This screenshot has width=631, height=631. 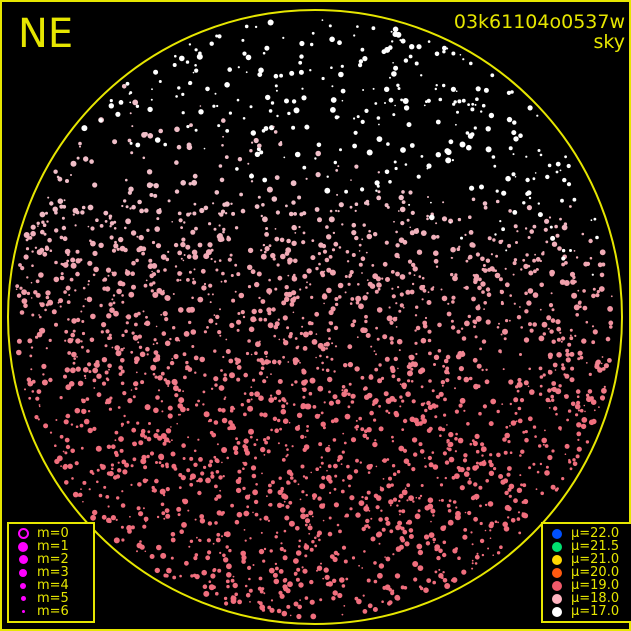 I want to click on color-swatch-icon, so click(x=557, y=533).